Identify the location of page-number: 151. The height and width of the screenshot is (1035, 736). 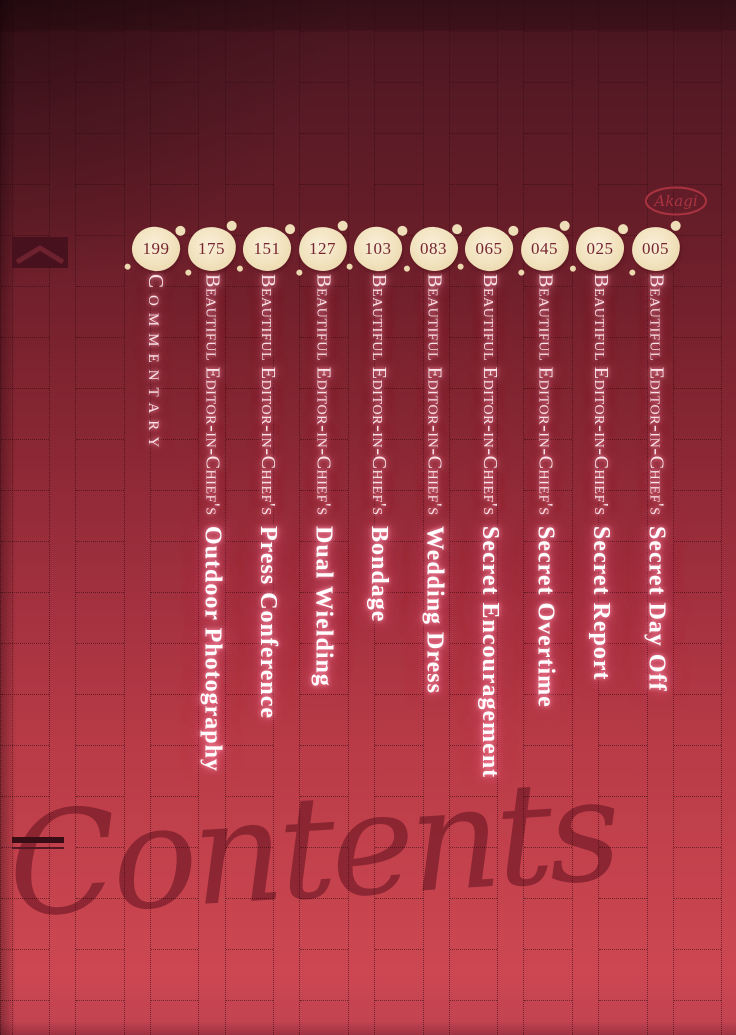
(267, 248).